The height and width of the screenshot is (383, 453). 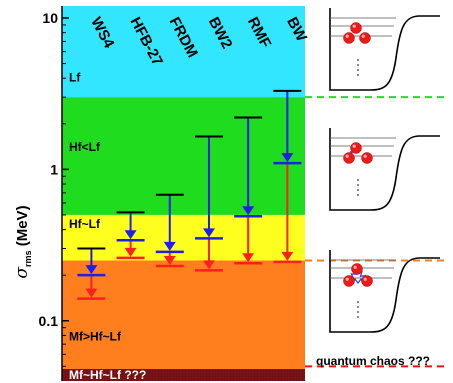 What do you see at coordinates (169, 260) in the screenshot?
I see `arrow-red-2-head` at bounding box center [169, 260].